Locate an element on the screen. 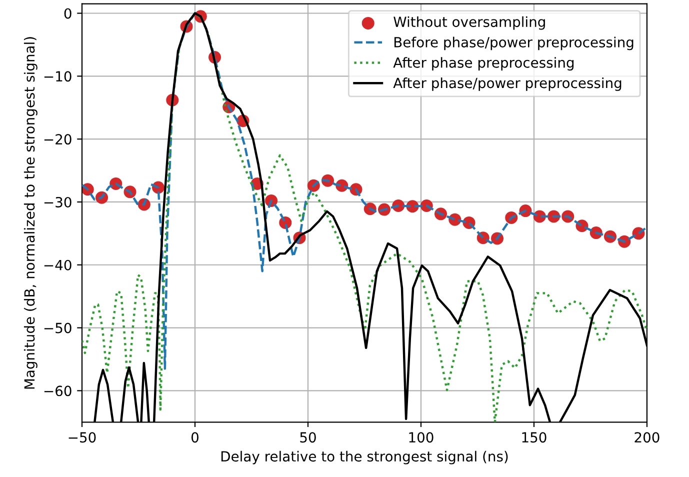 This screenshot has width=689, height=477. y-axis-title: Magnitude (dB, normalized to the strongest signal) is located at coordinates (31, 213).